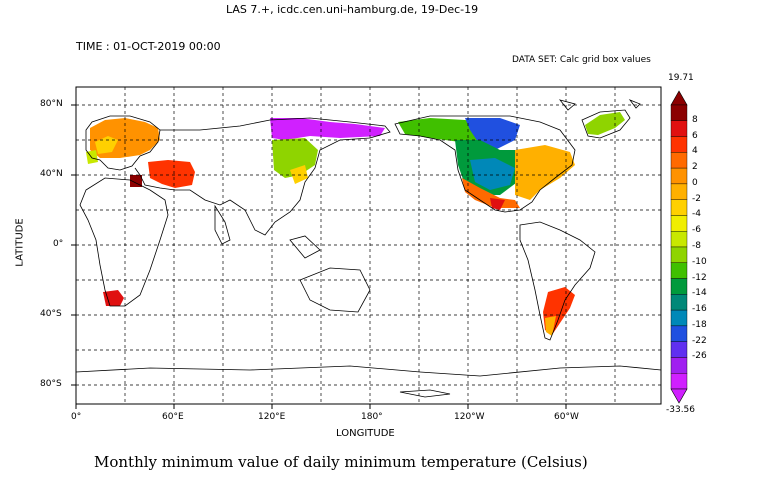  Describe the element at coordinates (20, 242) in the screenshot. I see `y-axis-label: LATITUDE` at that location.